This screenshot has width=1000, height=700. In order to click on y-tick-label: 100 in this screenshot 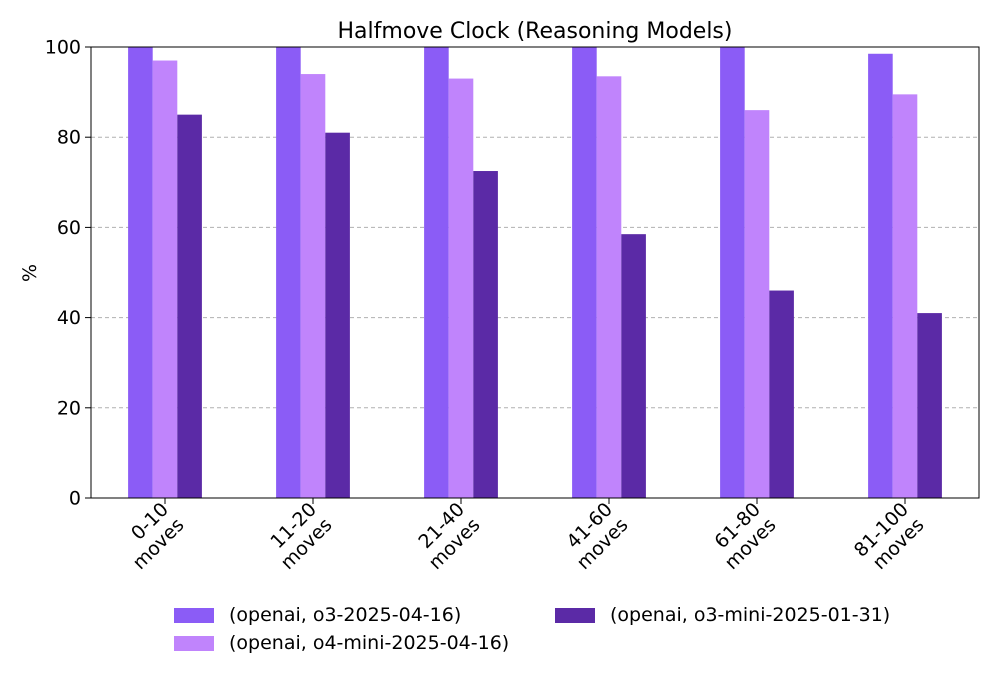, I will do `click(63, 48)`.